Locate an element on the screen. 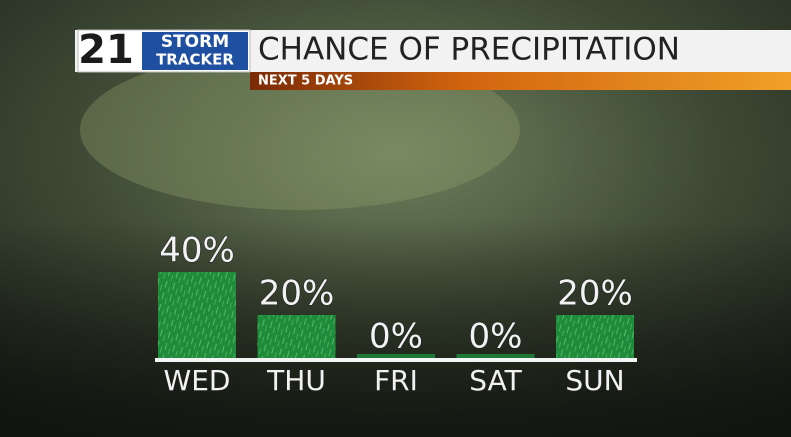 Image resolution: width=791 pixels, height=437 pixels. value-label: 40% is located at coordinates (197, 251).